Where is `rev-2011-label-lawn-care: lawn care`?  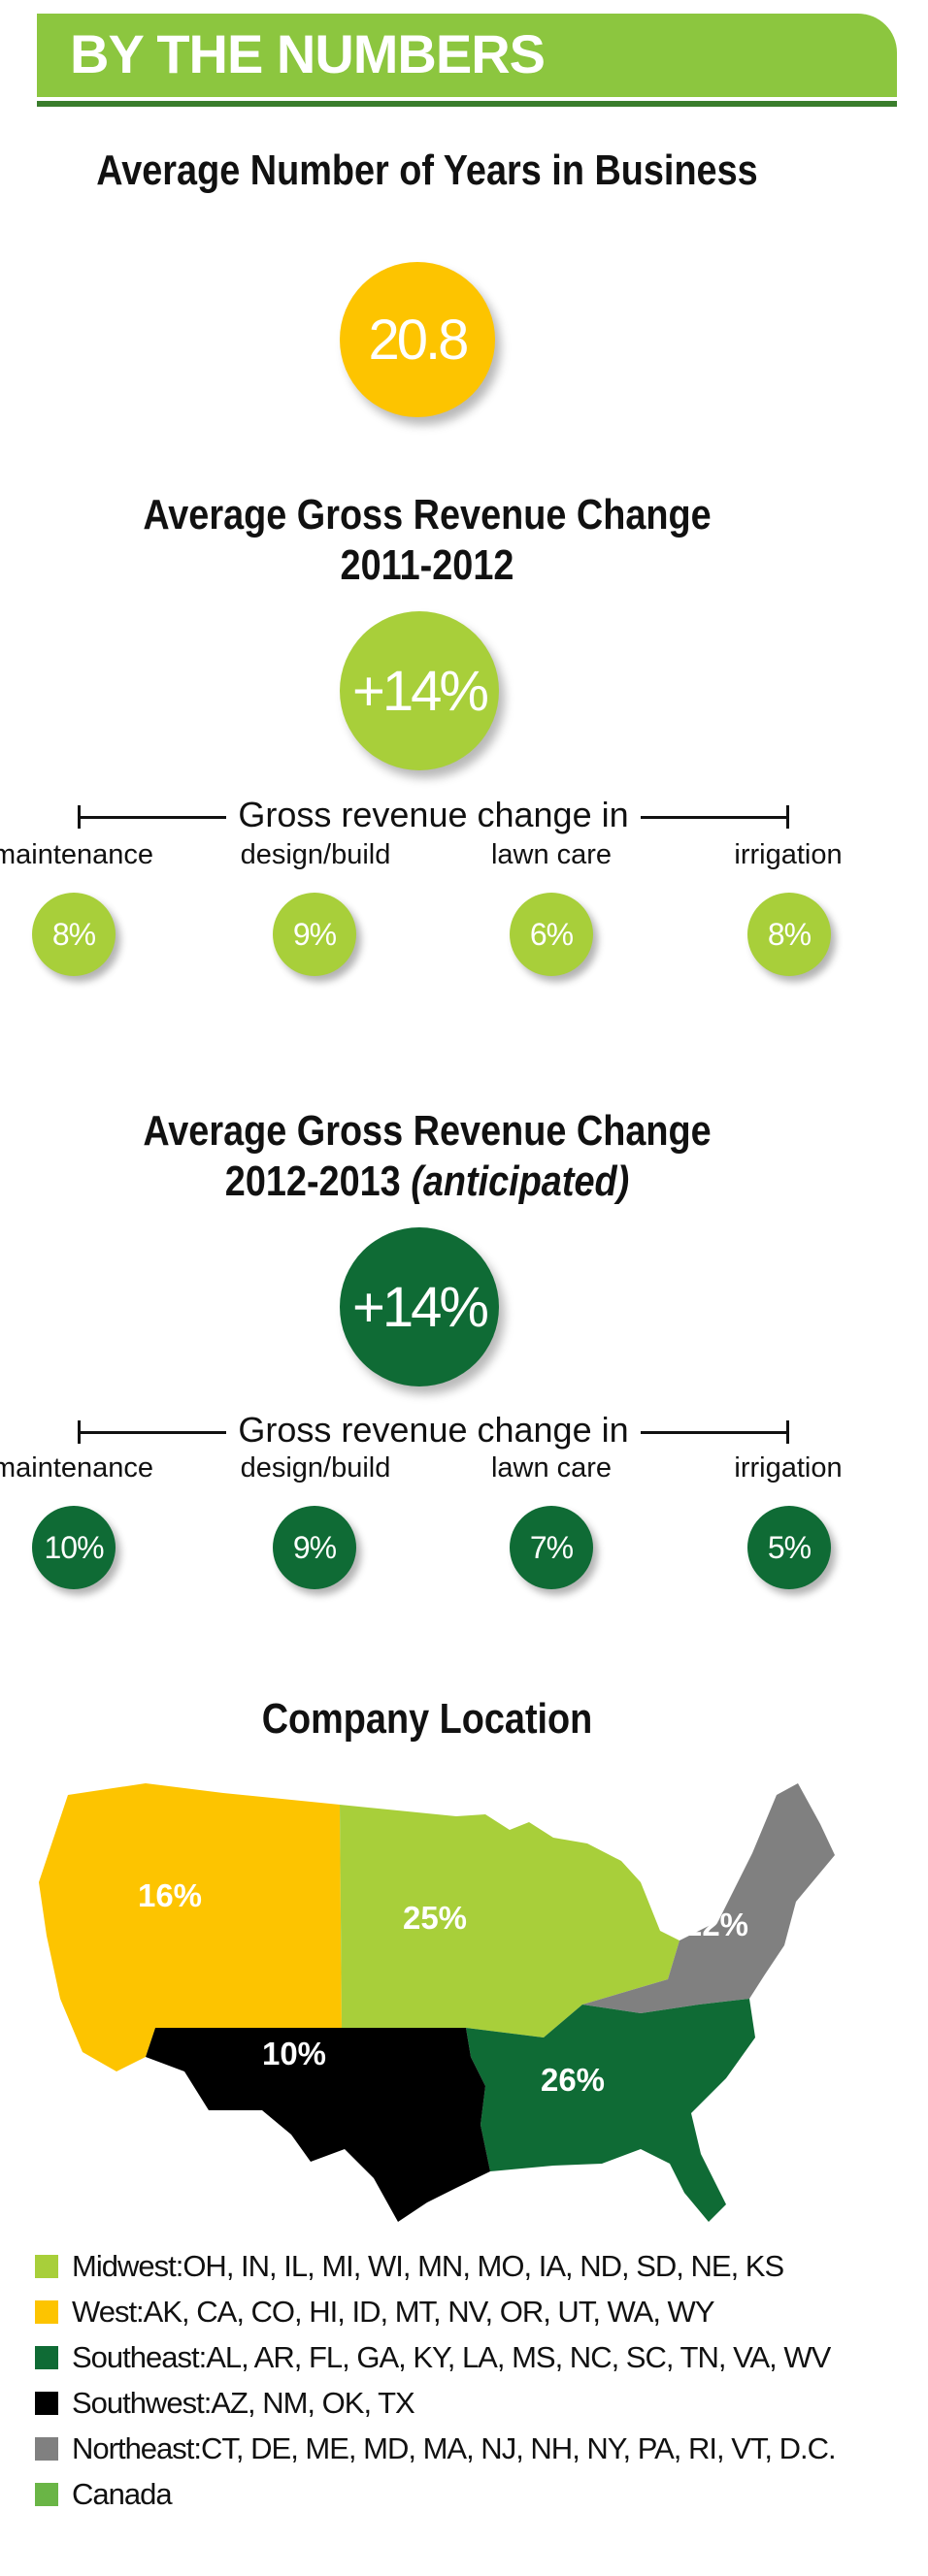
rev-2011-label-lawn-care: lawn care is located at coordinates (551, 855).